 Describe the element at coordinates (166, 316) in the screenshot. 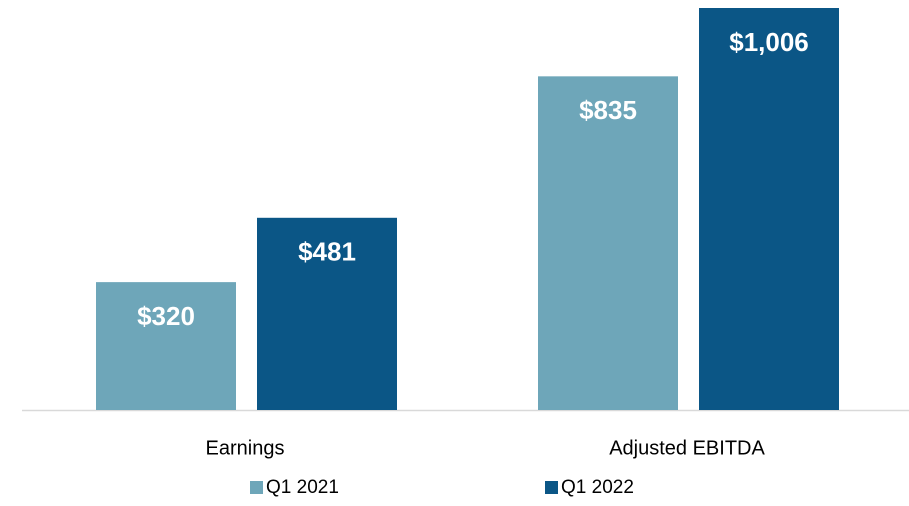

I see `value-label: $320` at that location.